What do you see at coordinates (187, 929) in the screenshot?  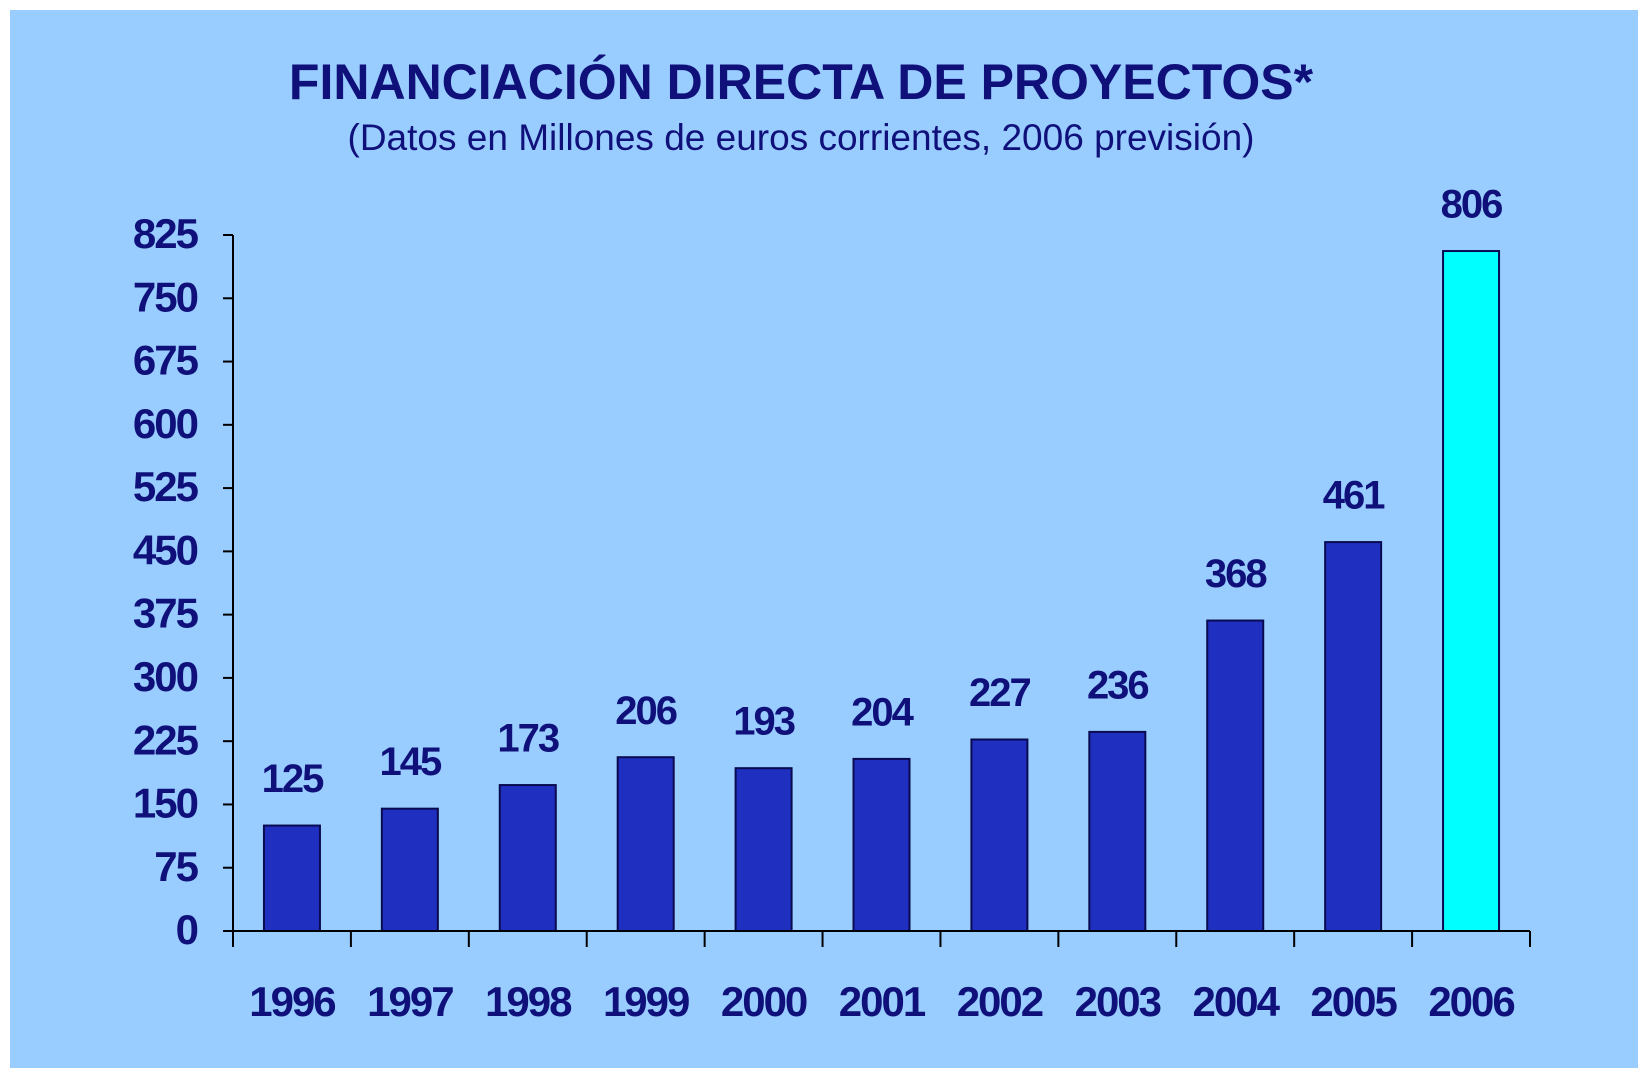 I see `y-tick-label: 0` at bounding box center [187, 929].